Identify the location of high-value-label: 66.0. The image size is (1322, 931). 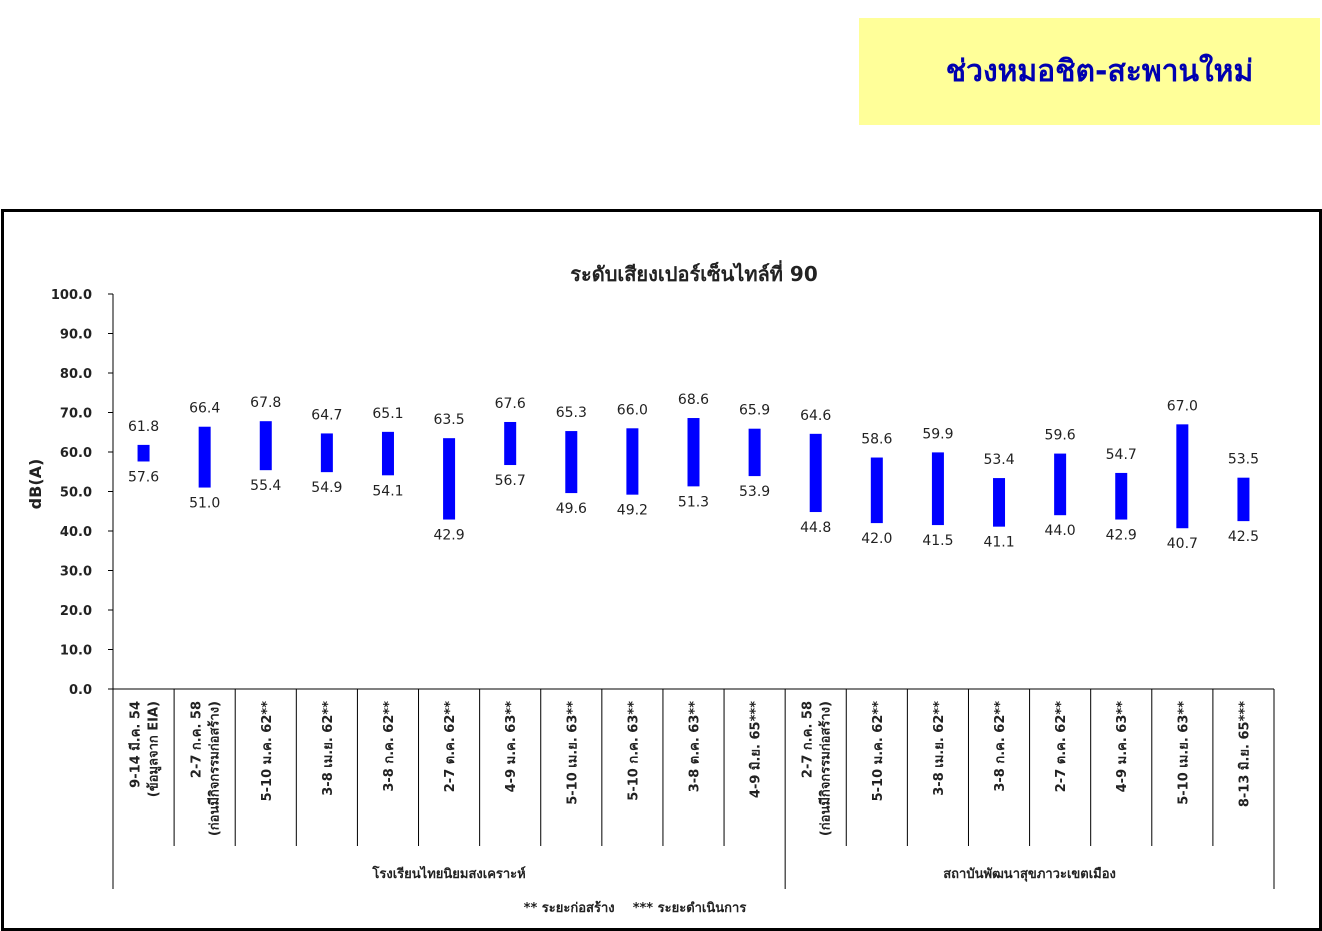
(632, 410).